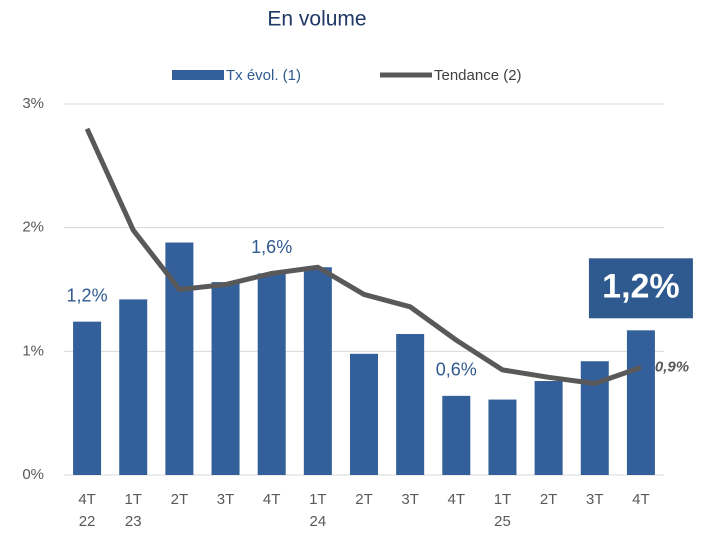 The image size is (707, 537). I want to click on chart-title: En volume, so click(316, 19).